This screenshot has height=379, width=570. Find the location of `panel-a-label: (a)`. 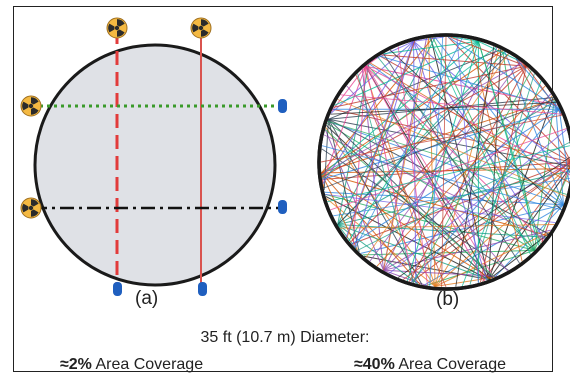

panel-a-label: (a) is located at coordinates (147, 298).